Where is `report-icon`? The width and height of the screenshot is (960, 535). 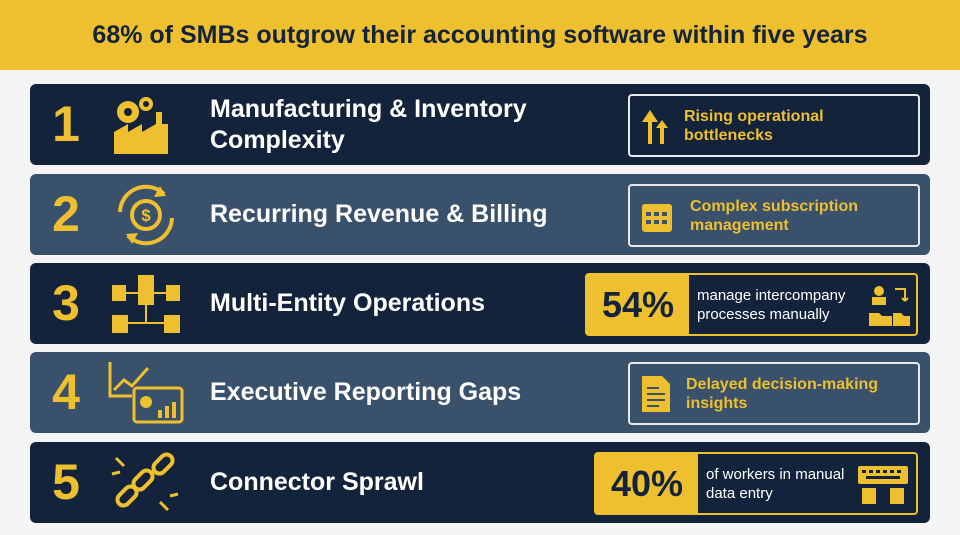 report-icon is located at coordinates (146, 393).